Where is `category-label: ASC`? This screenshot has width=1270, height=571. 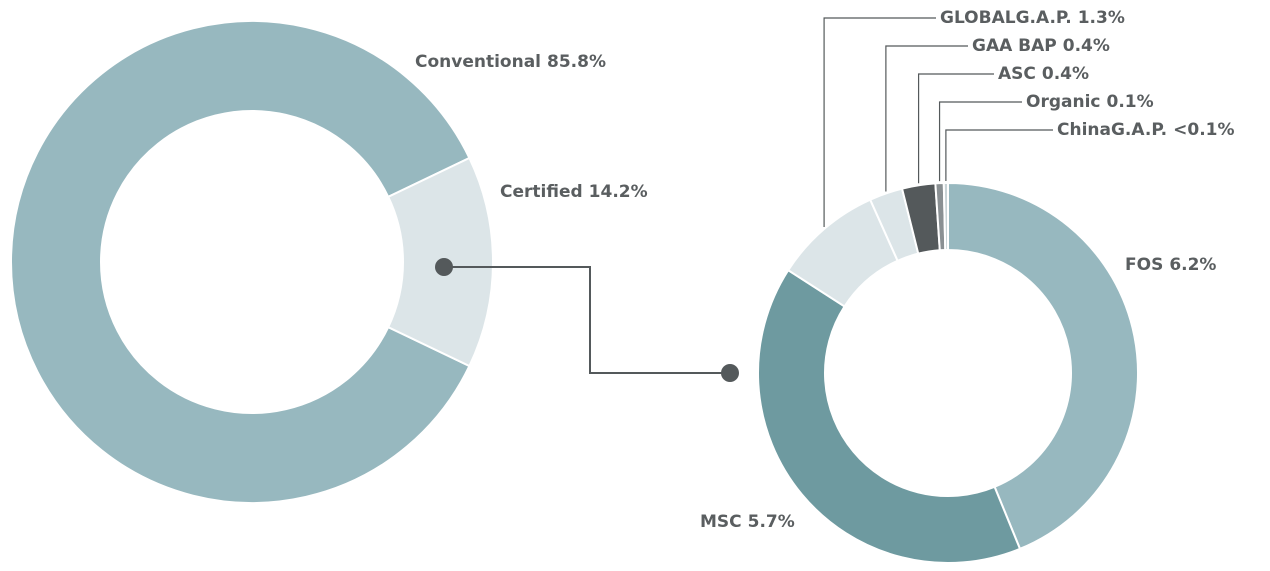 category-label: ASC is located at coordinates (1017, 74).